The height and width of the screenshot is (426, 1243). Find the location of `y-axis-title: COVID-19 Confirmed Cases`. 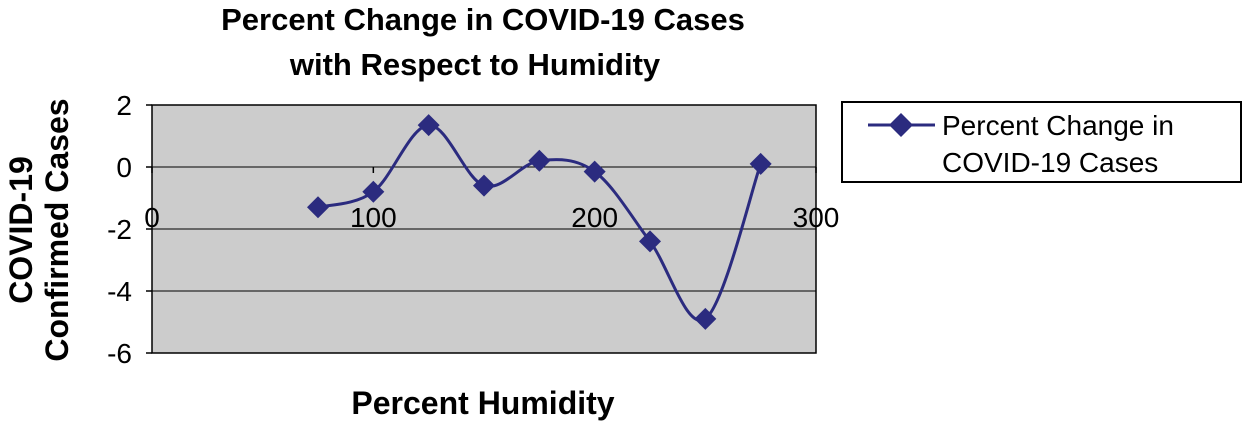

y-axis-title: COVID-19 Confirmed Cases is located at coordinates (39, 229).